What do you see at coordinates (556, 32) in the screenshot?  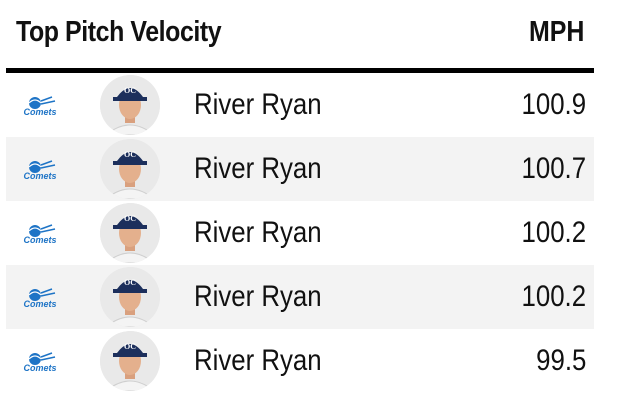 I see `mph-column-label: MPH` at bounding box center [556, 32].